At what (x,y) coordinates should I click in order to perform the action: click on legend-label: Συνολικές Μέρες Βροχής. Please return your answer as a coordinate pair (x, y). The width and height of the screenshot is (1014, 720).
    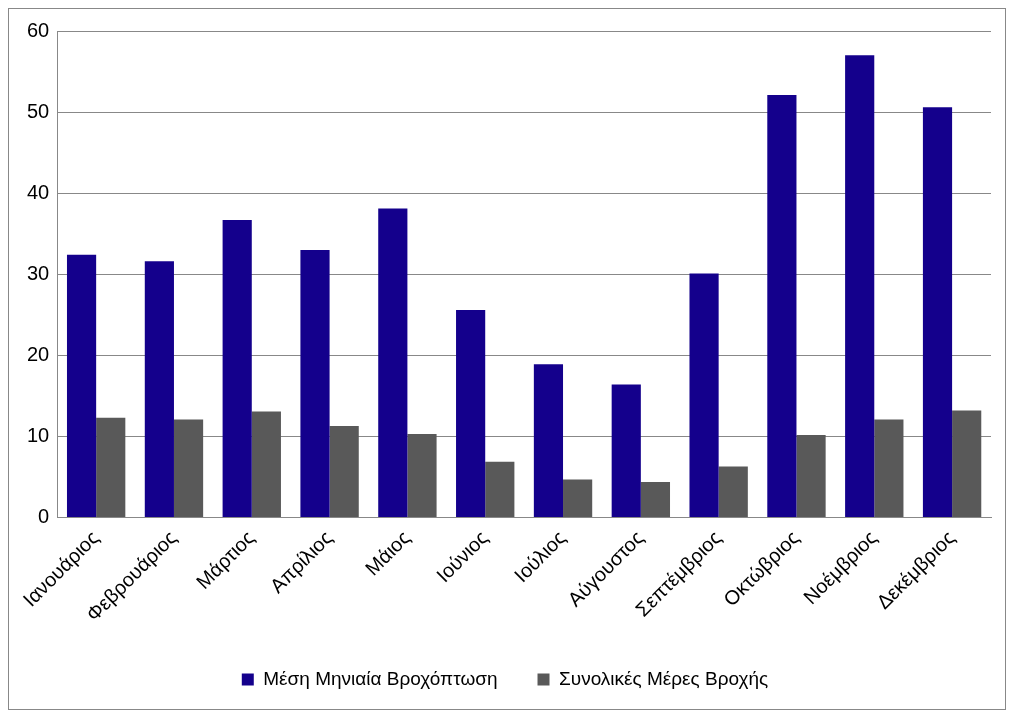
    Looking at the image, I should click on (664, 678).